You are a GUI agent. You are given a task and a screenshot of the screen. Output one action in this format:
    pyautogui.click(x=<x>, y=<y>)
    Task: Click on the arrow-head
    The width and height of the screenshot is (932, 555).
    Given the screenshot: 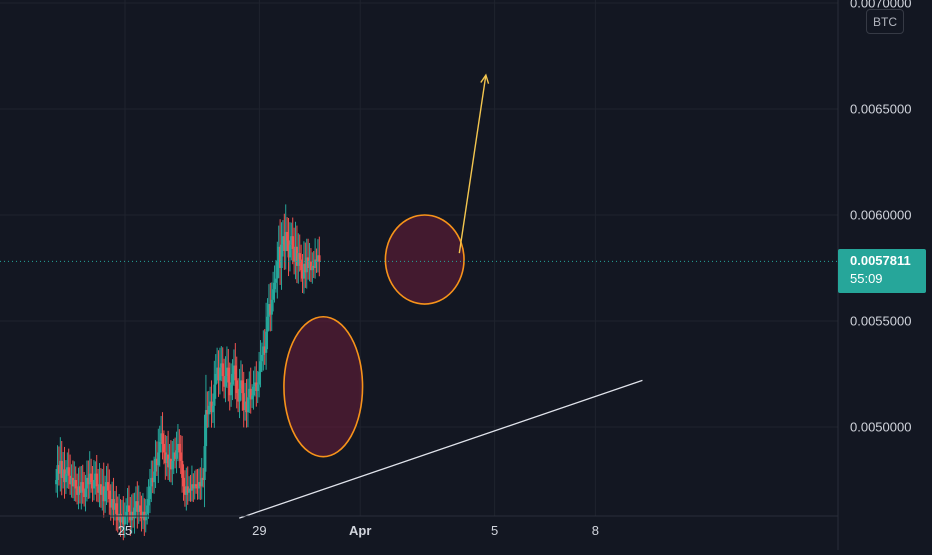 What is the action you would take?
    pyautogui.click(x=485, y=78)
    